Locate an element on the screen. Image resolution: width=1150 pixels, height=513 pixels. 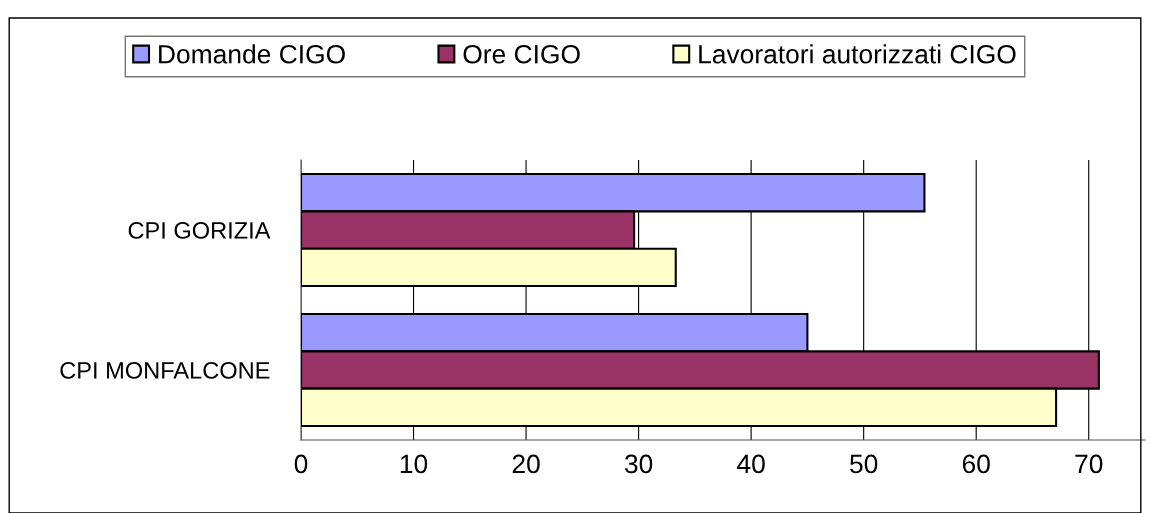
x-tick-label: 0 is located at coordinates (301, 464).